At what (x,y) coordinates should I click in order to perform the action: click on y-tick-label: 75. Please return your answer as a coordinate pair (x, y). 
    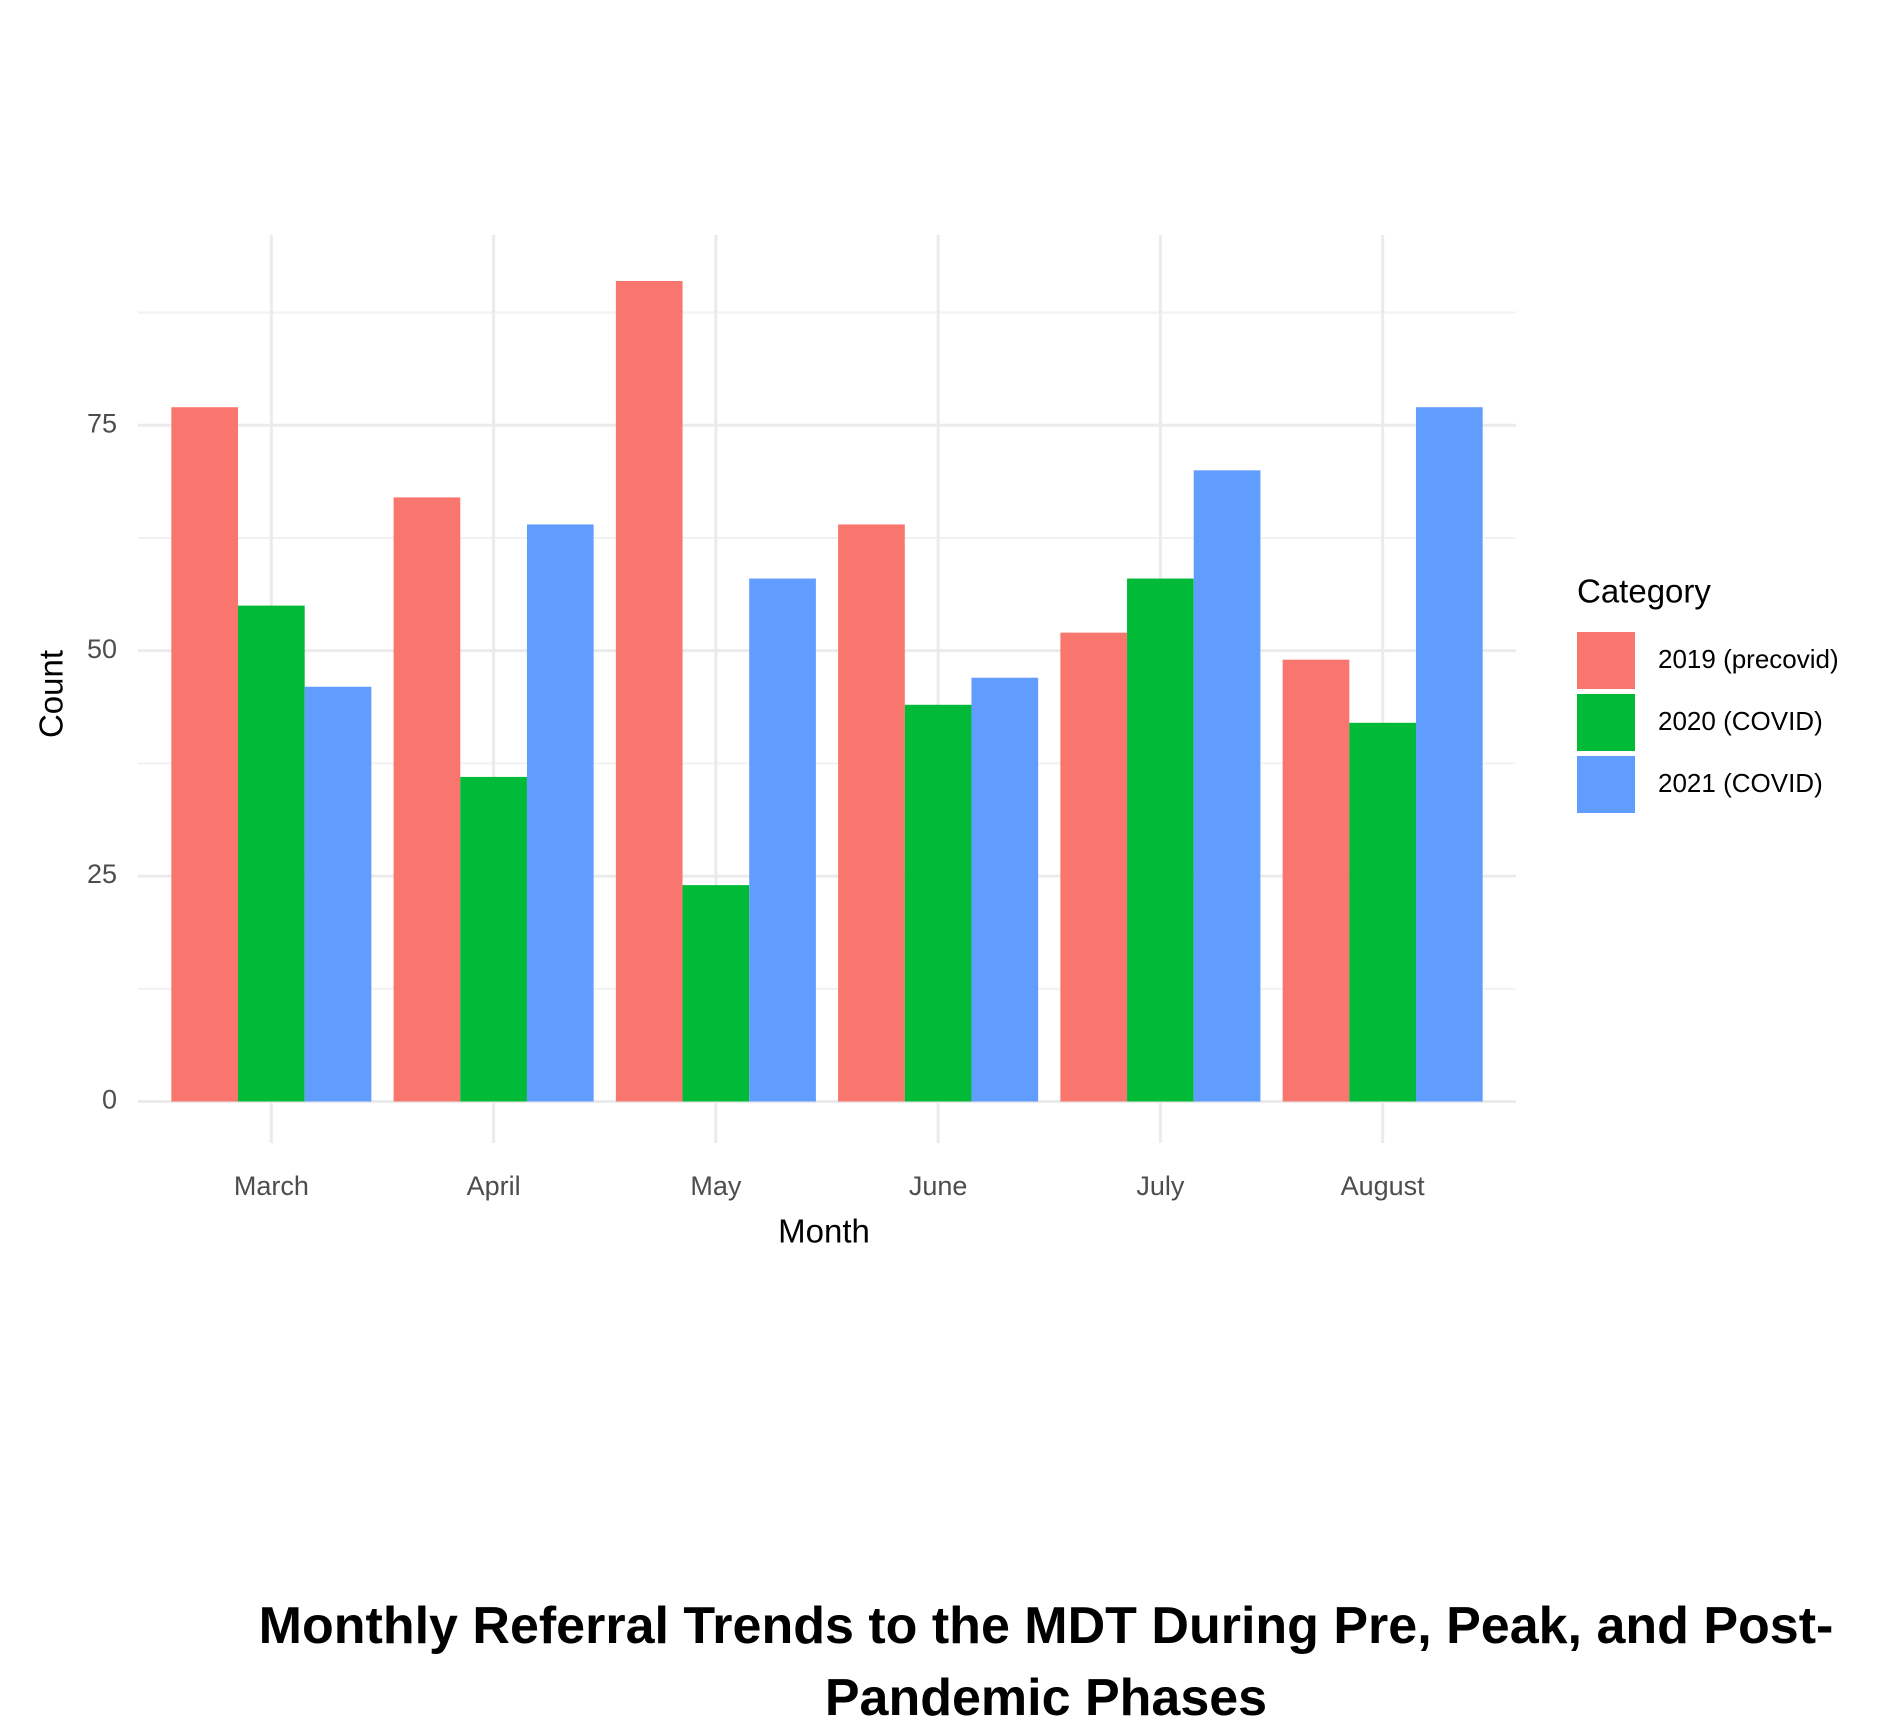
    Looking at the image, I should click on (102, 423).